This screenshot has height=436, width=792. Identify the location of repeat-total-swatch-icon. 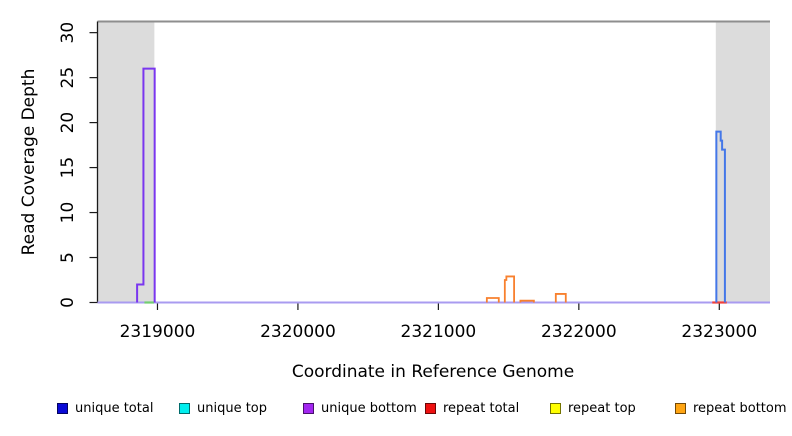
(430, 408).